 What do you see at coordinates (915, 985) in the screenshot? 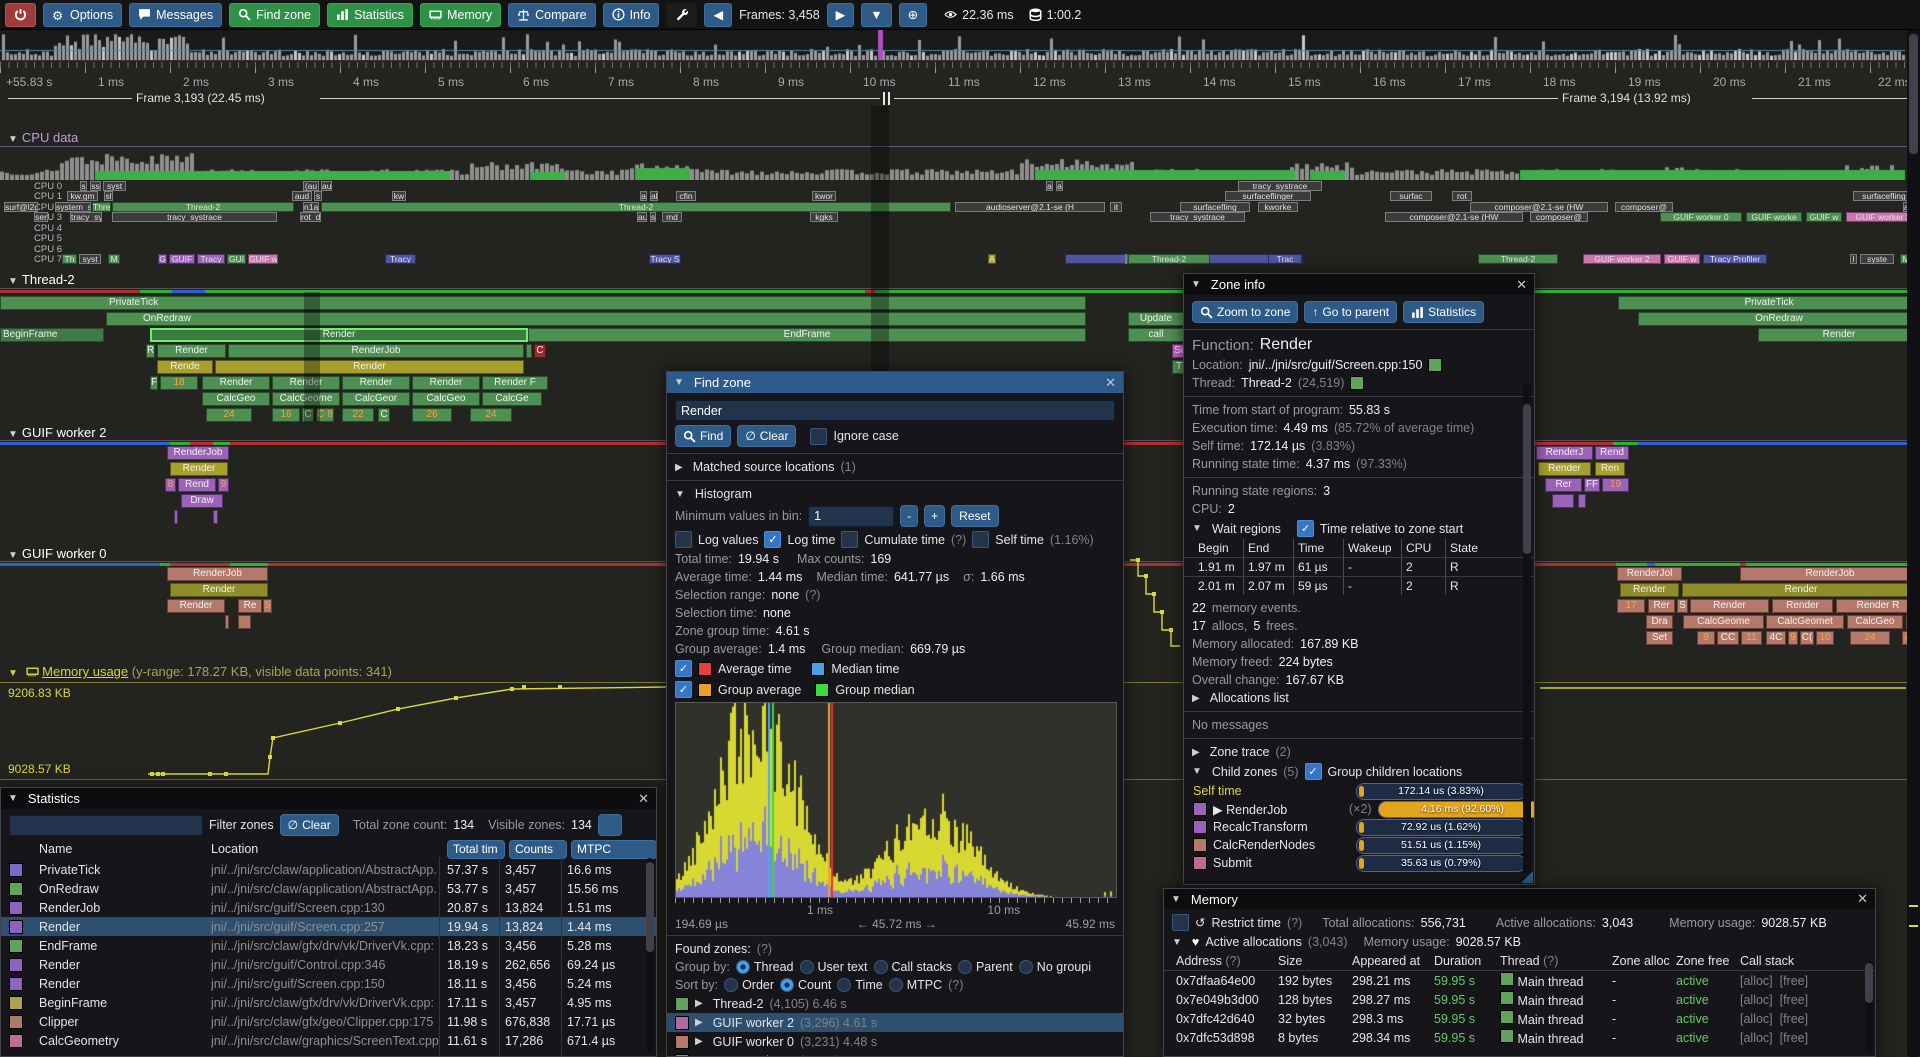
I see `sort-by-option: MTPC` at bounding box center [915, 985].